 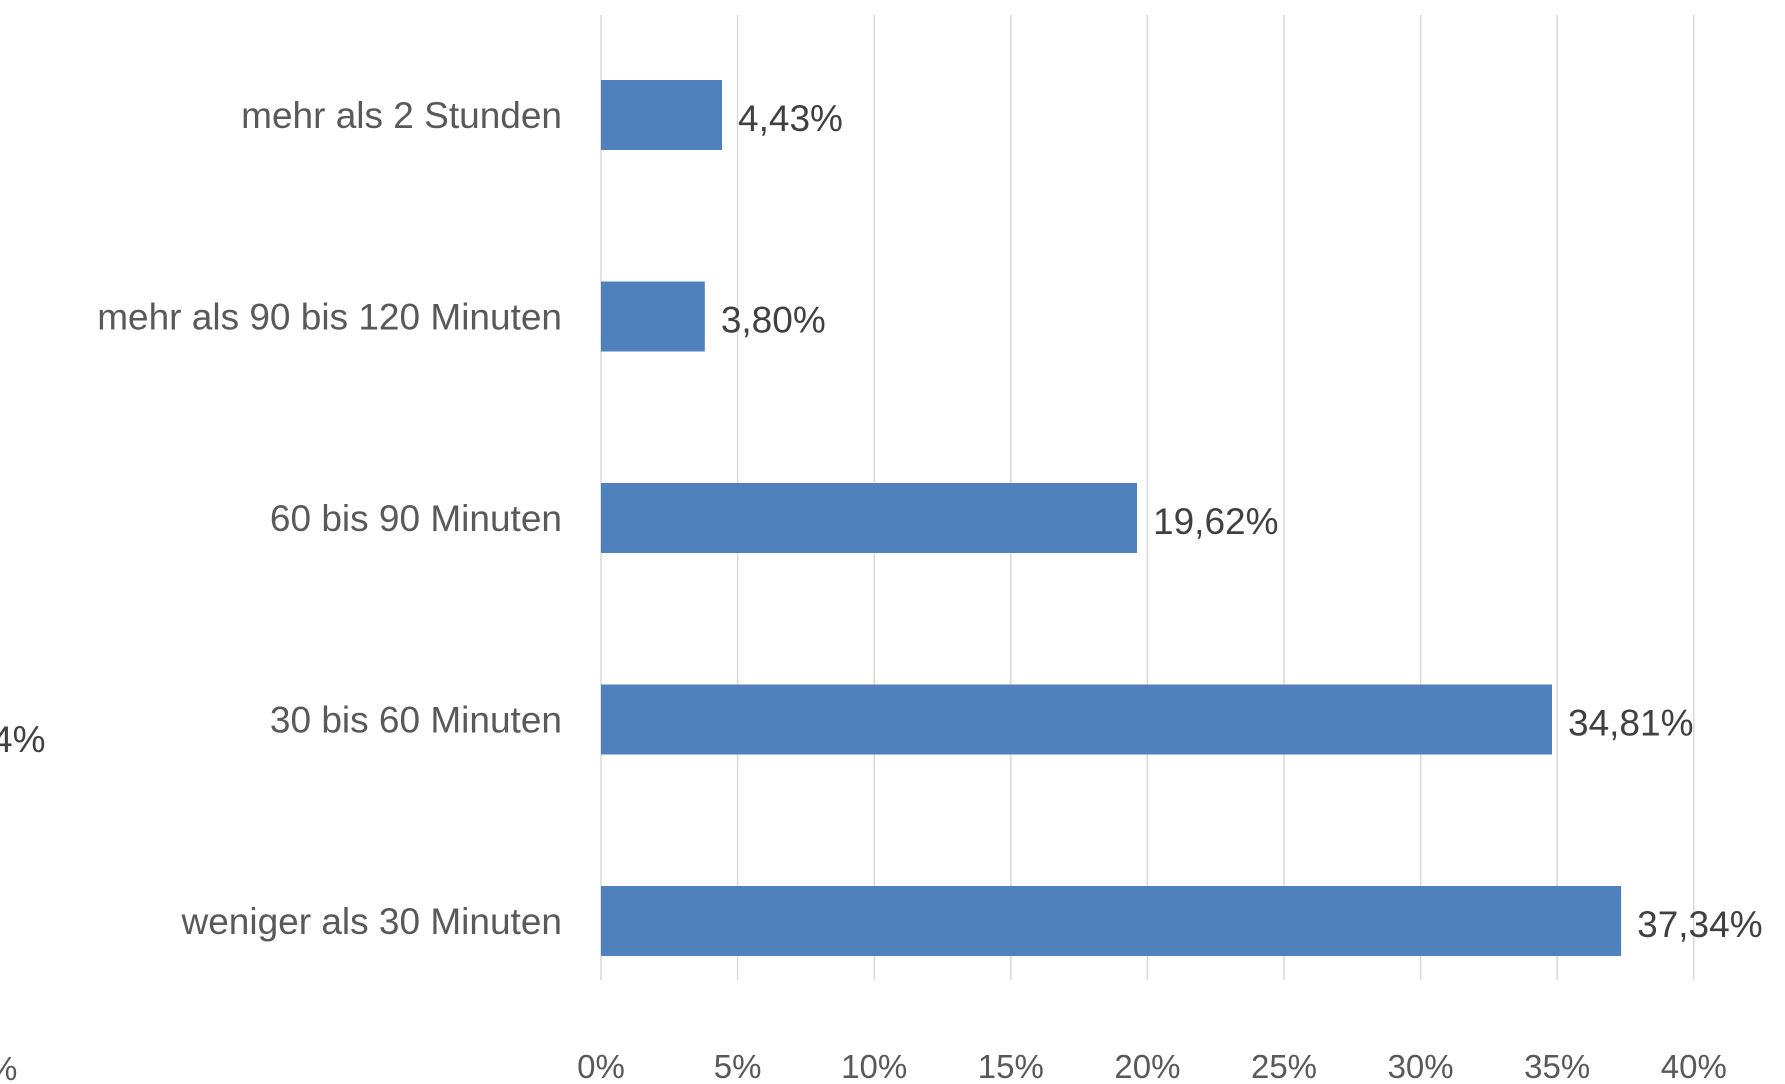 I want to click on data-label-1: 4,43%, so click(x=790, y=118).